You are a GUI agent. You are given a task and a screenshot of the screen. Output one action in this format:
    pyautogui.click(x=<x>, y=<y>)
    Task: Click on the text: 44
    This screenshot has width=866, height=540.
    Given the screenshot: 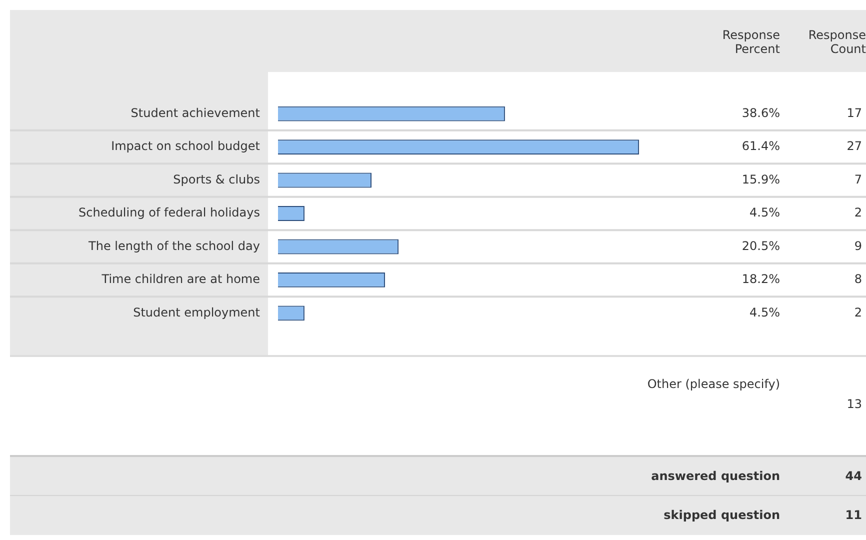 What is the action you would take?
    pyautogui.click(x=853, y=476)
    